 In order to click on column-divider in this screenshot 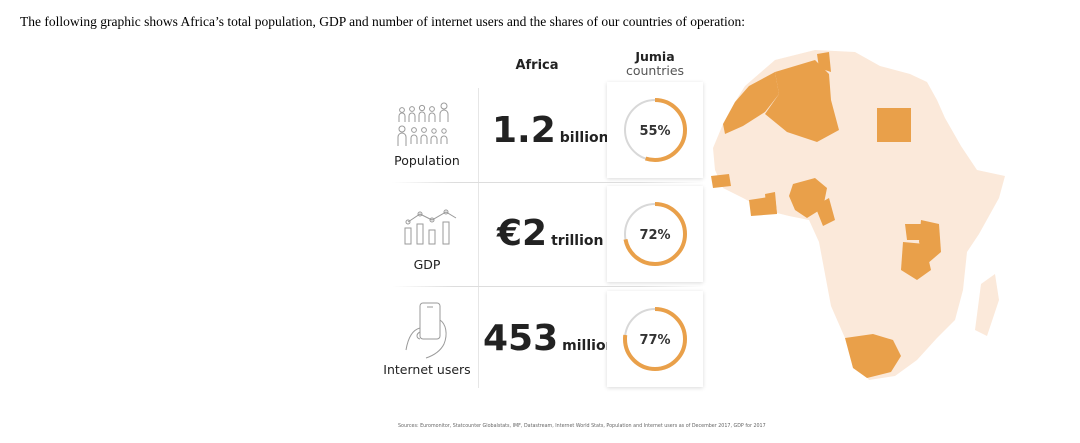, I will do `click(478, 238)`.